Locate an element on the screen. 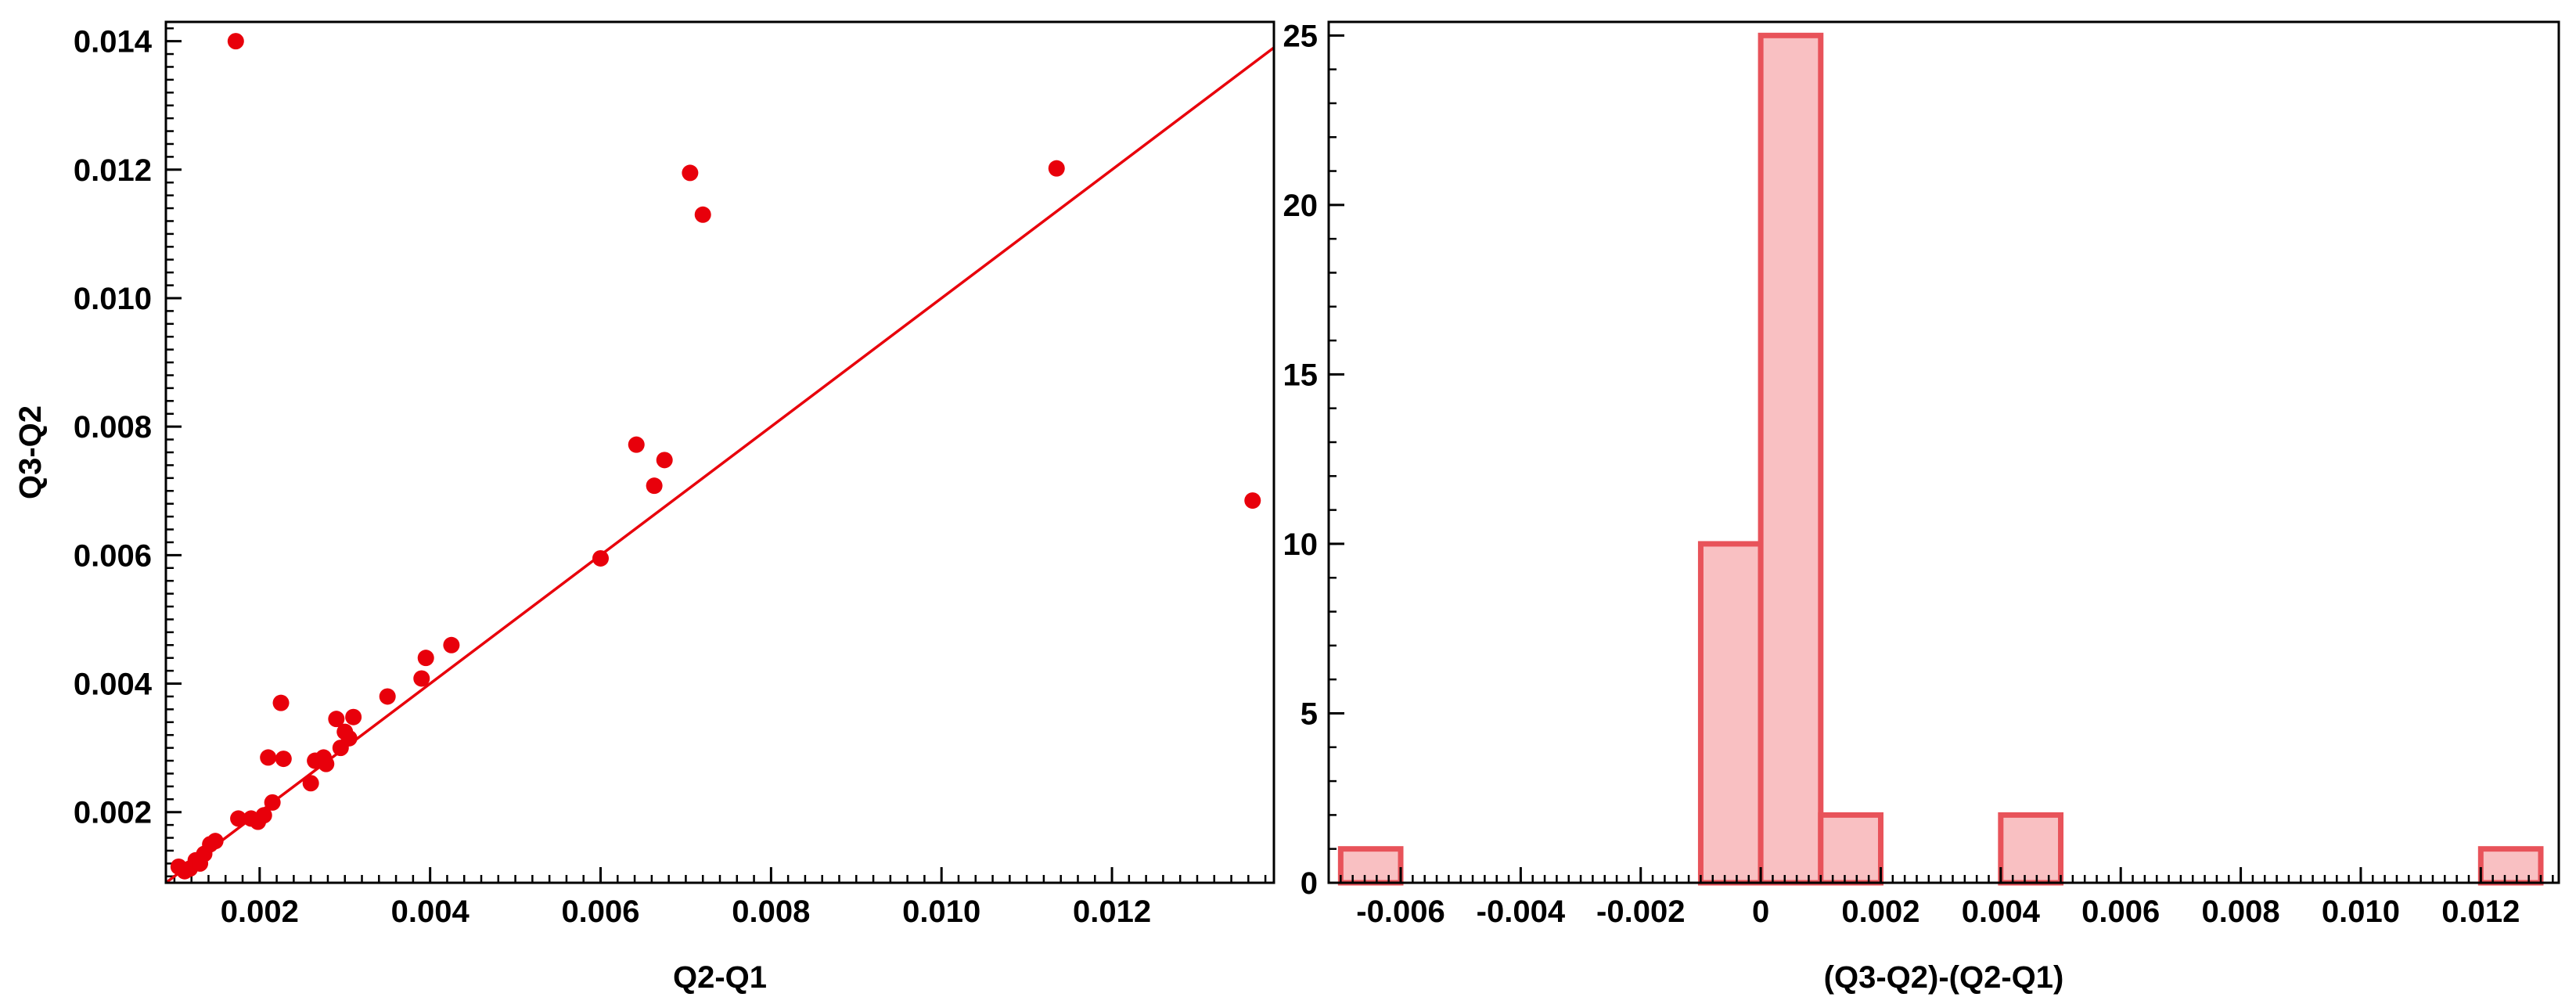  scatter-x-tick-label: 0.002 is located at coordinates (260, 912).